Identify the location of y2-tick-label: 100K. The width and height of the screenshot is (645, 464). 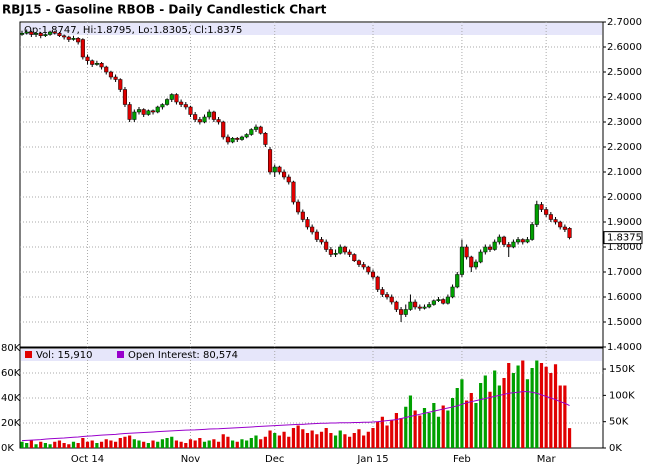
(622, 395).